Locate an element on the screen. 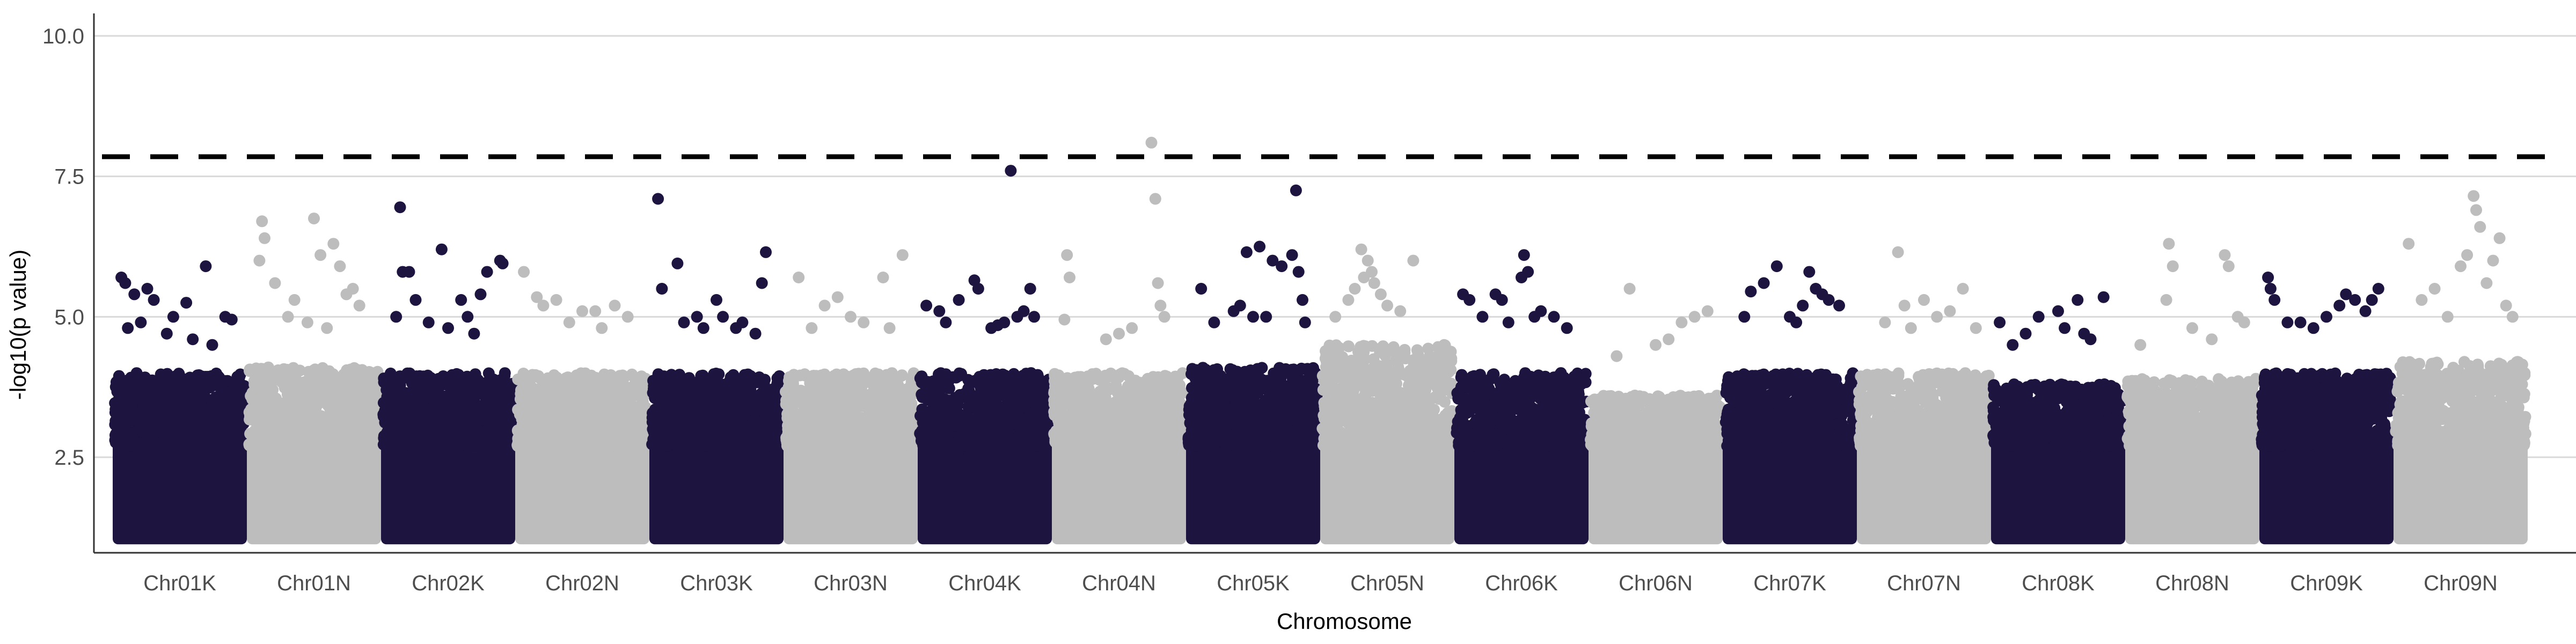 This screenshot has height=644, width=2576. series-Chr02N is located at coordinates (582, 405).